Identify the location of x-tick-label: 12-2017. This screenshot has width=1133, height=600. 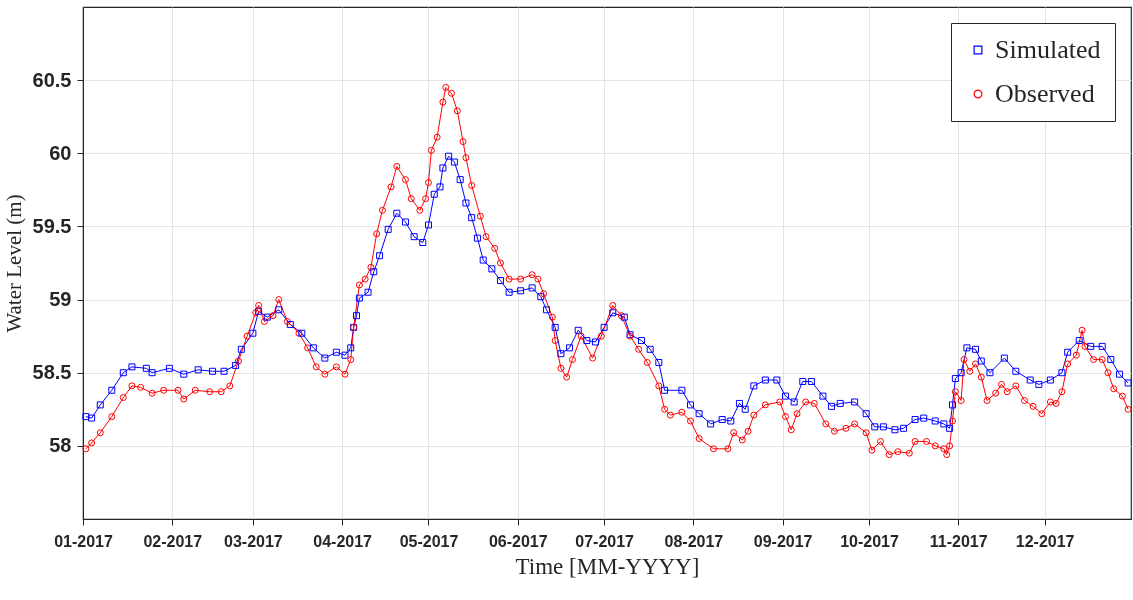
(1045, 541).